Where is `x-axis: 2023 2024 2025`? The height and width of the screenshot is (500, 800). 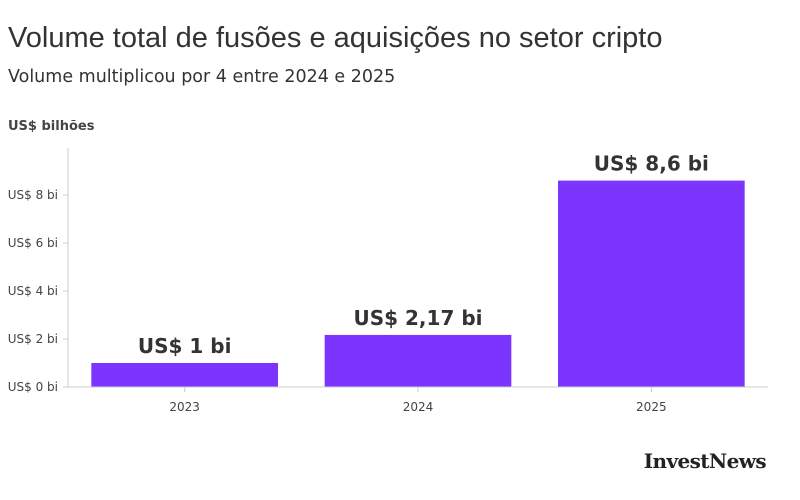 x-axis: 2023 2024 2025 is located at coordinates (418, 400).